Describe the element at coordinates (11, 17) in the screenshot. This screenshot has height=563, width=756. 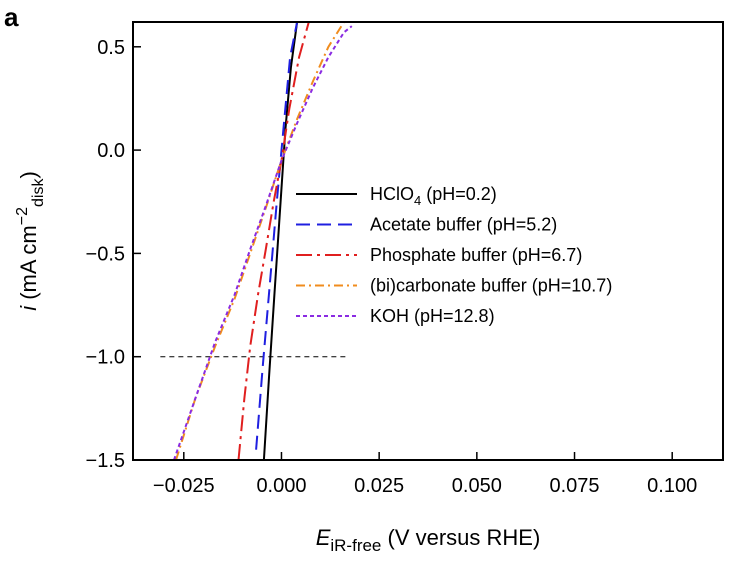
I see `panel-label: a` at that location.